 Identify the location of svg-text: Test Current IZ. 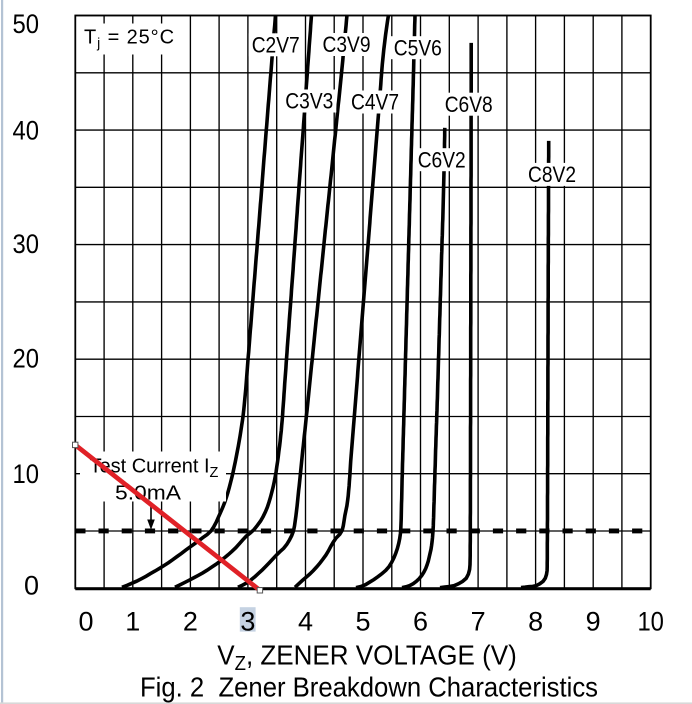
(154, 468).